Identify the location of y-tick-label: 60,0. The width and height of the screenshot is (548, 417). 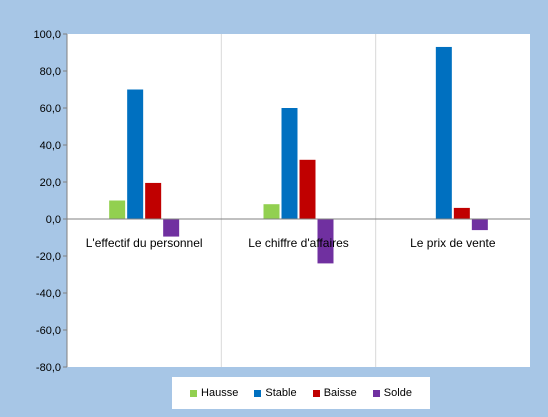
(50, 109).